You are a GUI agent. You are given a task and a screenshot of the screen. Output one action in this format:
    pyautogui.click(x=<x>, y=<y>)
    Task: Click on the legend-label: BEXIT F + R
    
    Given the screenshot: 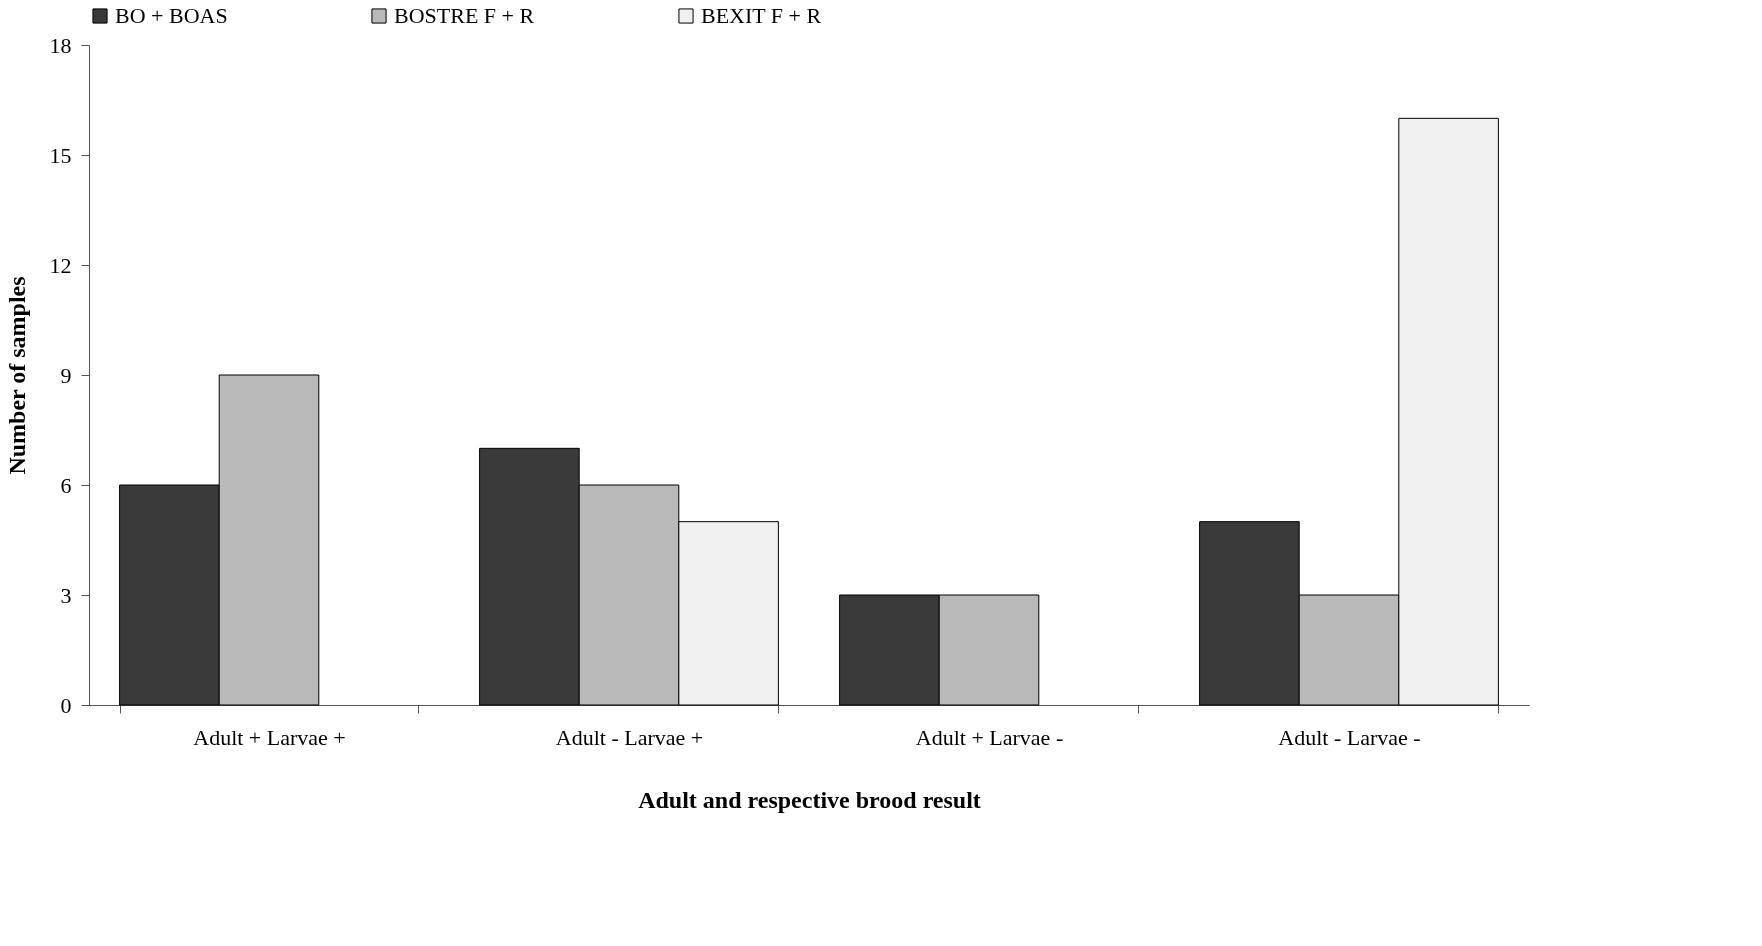 What is the action you would take?
    pyautogui.click(x=761, y=15)
    